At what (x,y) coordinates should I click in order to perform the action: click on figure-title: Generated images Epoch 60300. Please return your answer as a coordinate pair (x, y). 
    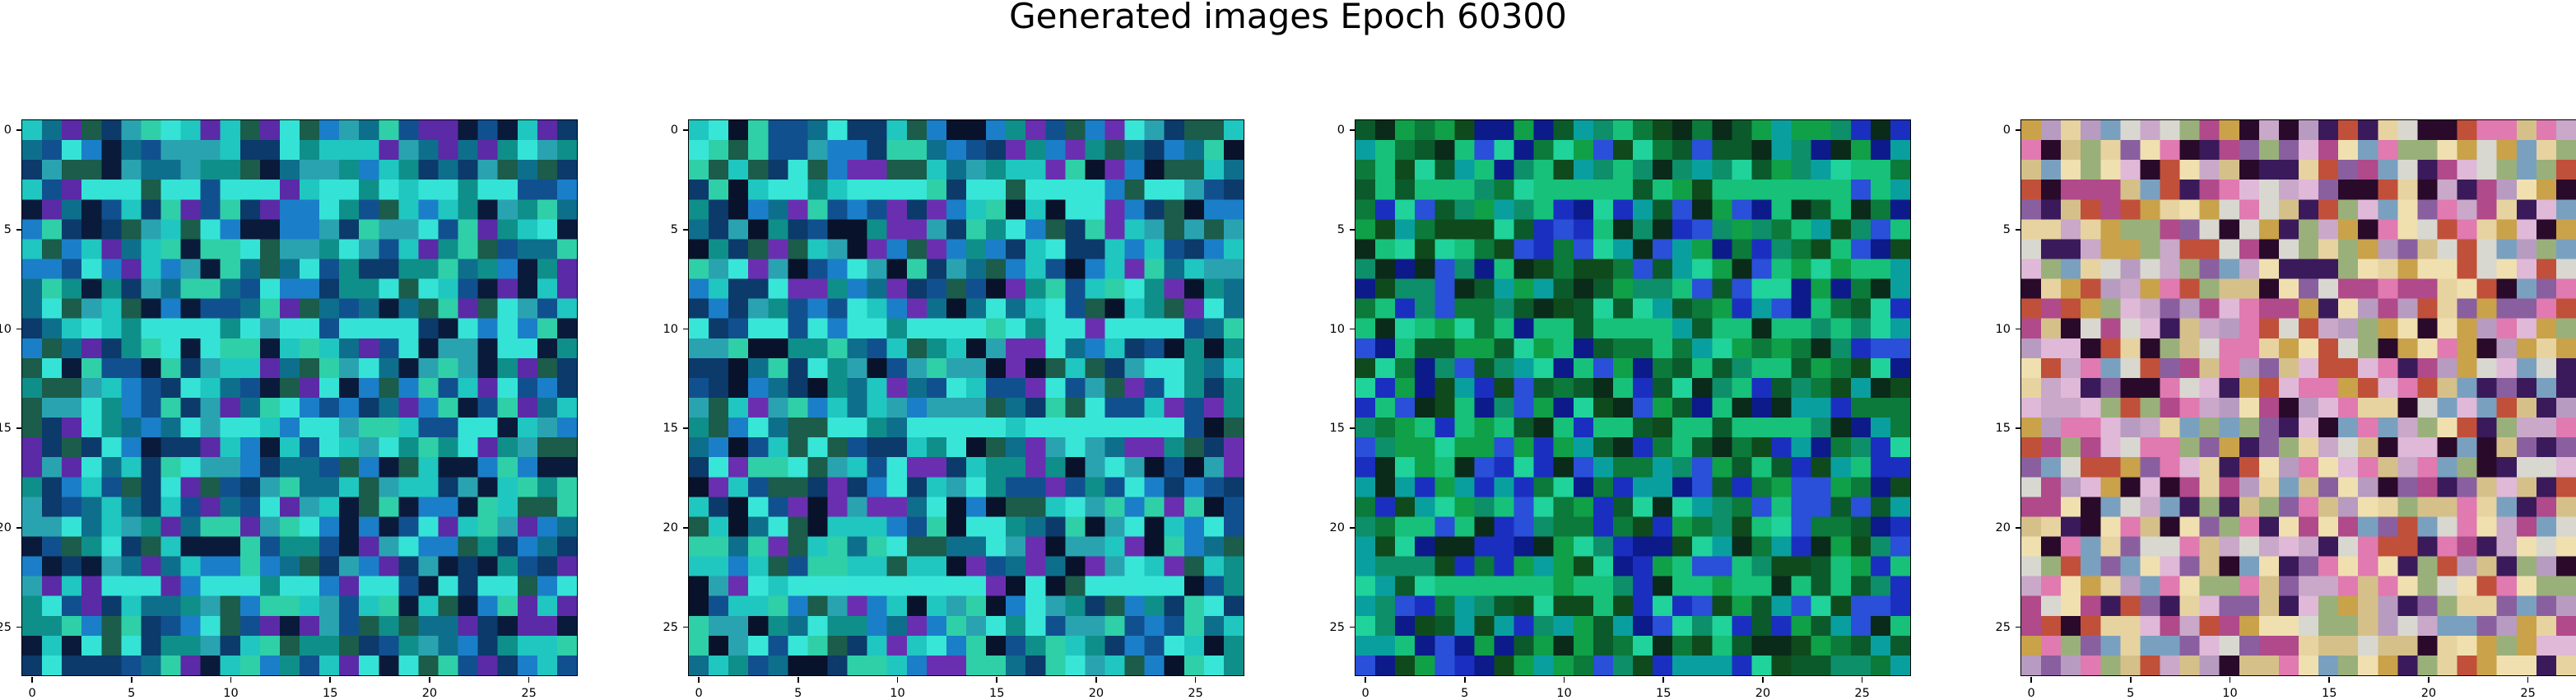
    Looking at the image, I should click on (1288, 18).